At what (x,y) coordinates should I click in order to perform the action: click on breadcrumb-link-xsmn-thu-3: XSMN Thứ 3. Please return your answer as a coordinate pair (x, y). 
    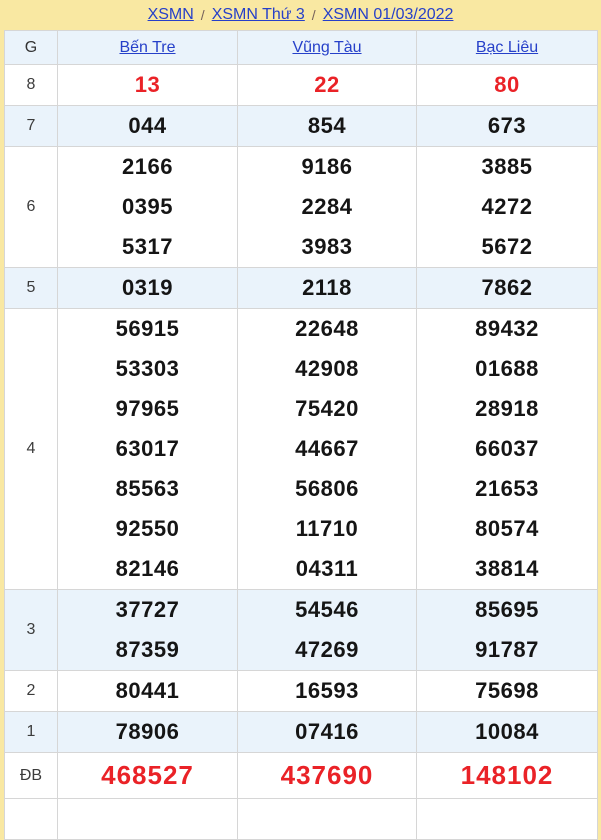
    Looking at the image, I should click on (258, 14).